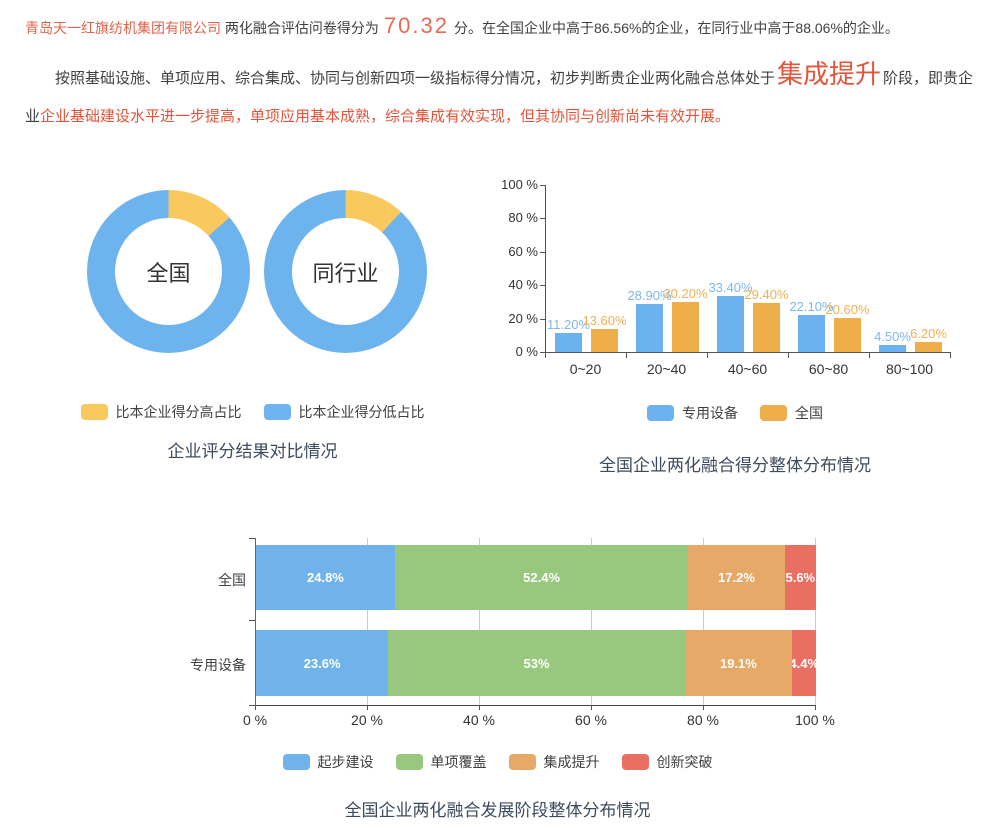 Image resolution: width=995 pixels, height=829 pixels. What do you see at coordinates (497, 762) in the screenshot?
I see `stacked-legend: 起步建设 单项覆盖 集成提升 创新突破` at bounding box center [497, 762].